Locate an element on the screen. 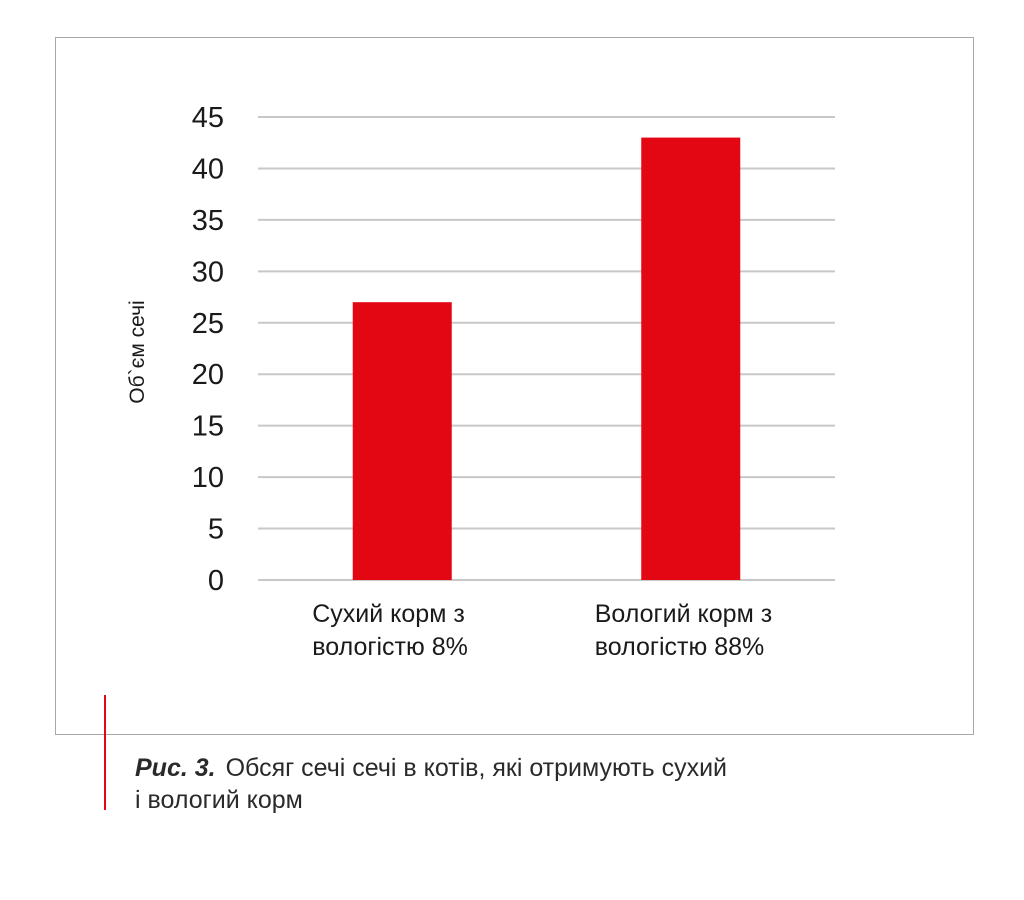 The image size is (1024, 900). figure-caption-label: Рис. 3. is located at coordinates (175, 768).